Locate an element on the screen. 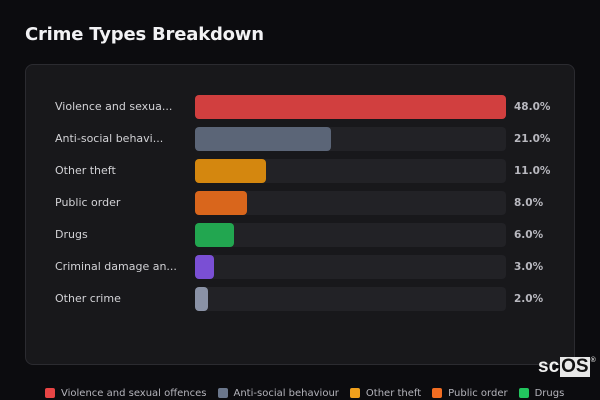 This screenshot has height=400, width=600. bar-row: Violence and sexua... 48.0% is located at coordinates (300, 107).